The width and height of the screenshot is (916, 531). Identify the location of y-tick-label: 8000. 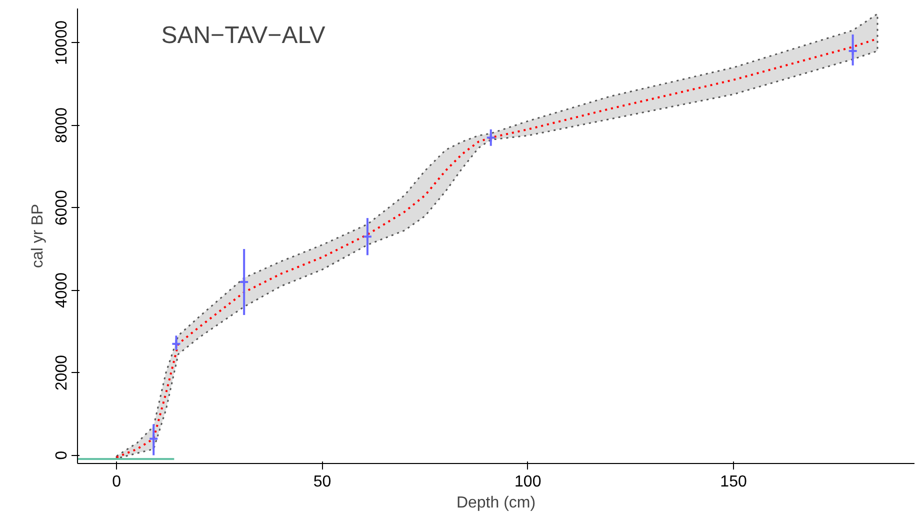
(62, 125).